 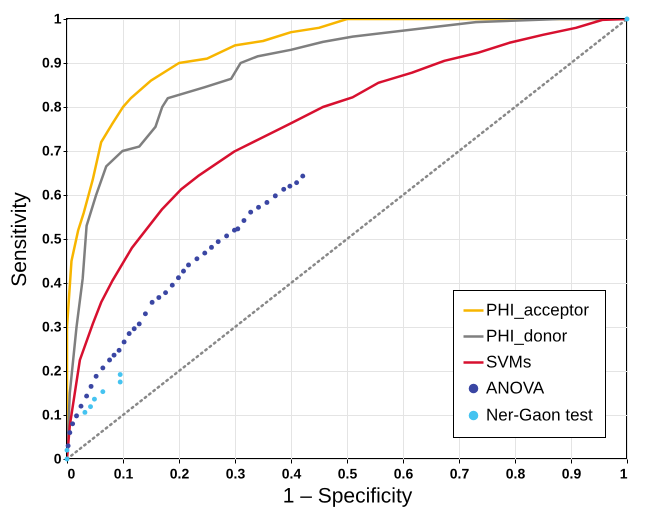 What do you see at coordinates (236, 474) in the screenshot?
I see `x-tick-label: 0.3` at bounding box center [236, 474].